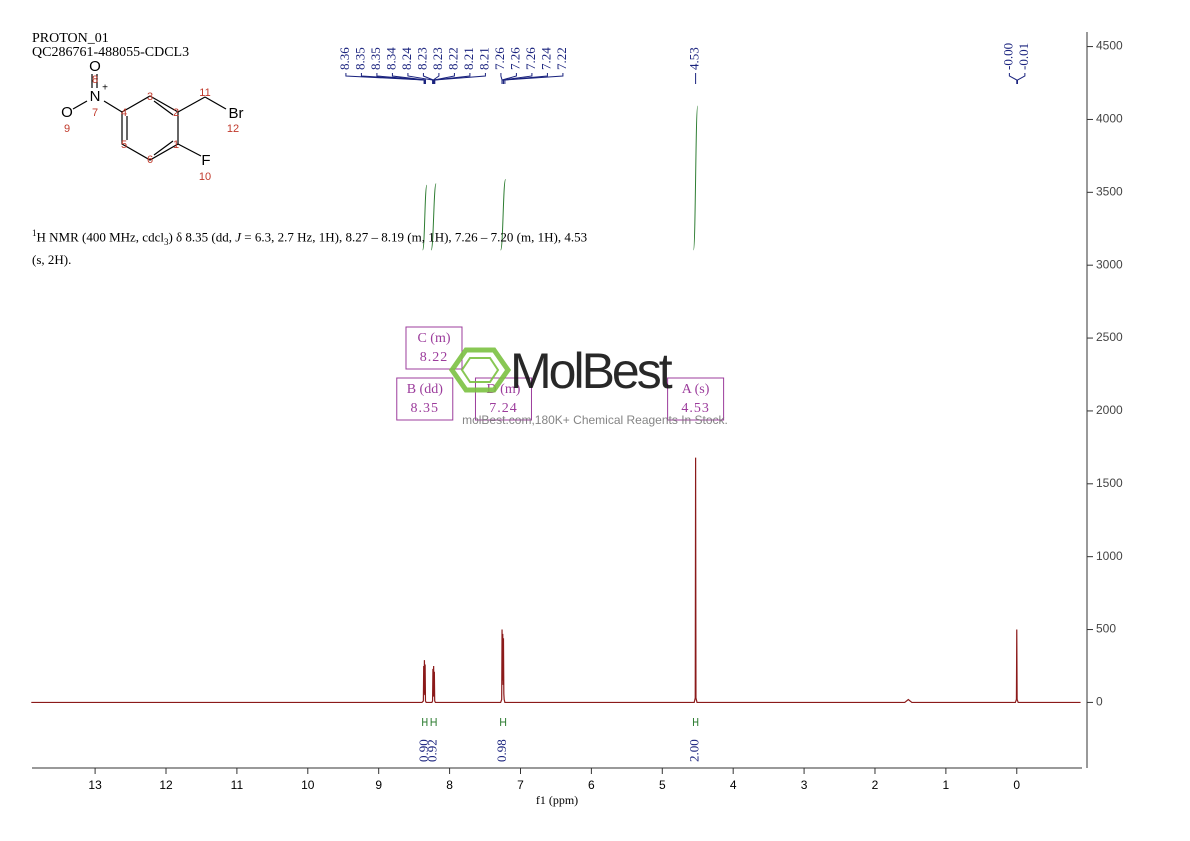 This screenshot has height=841, width=1190. What do you see at coordinates (378, 785) in the screenshot?
I see `x-tick-label: 9` at bounding box center [378, 785].